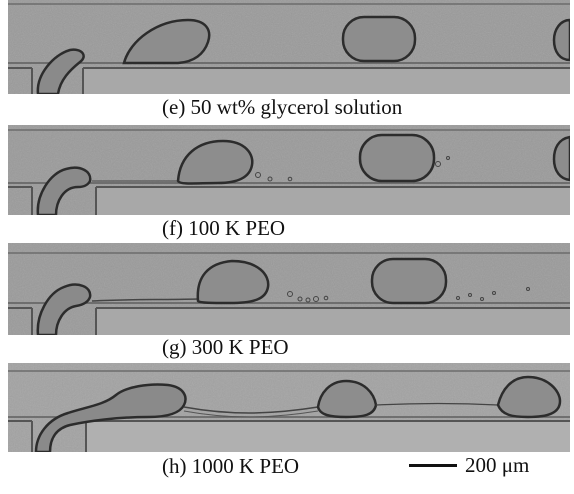 The image size is (574, 494). What do you see at coordinates (224, 228) in the screenshot?
I see `panel-f-caption: (f) 100 K PEO` at bounding box center [224, 228].